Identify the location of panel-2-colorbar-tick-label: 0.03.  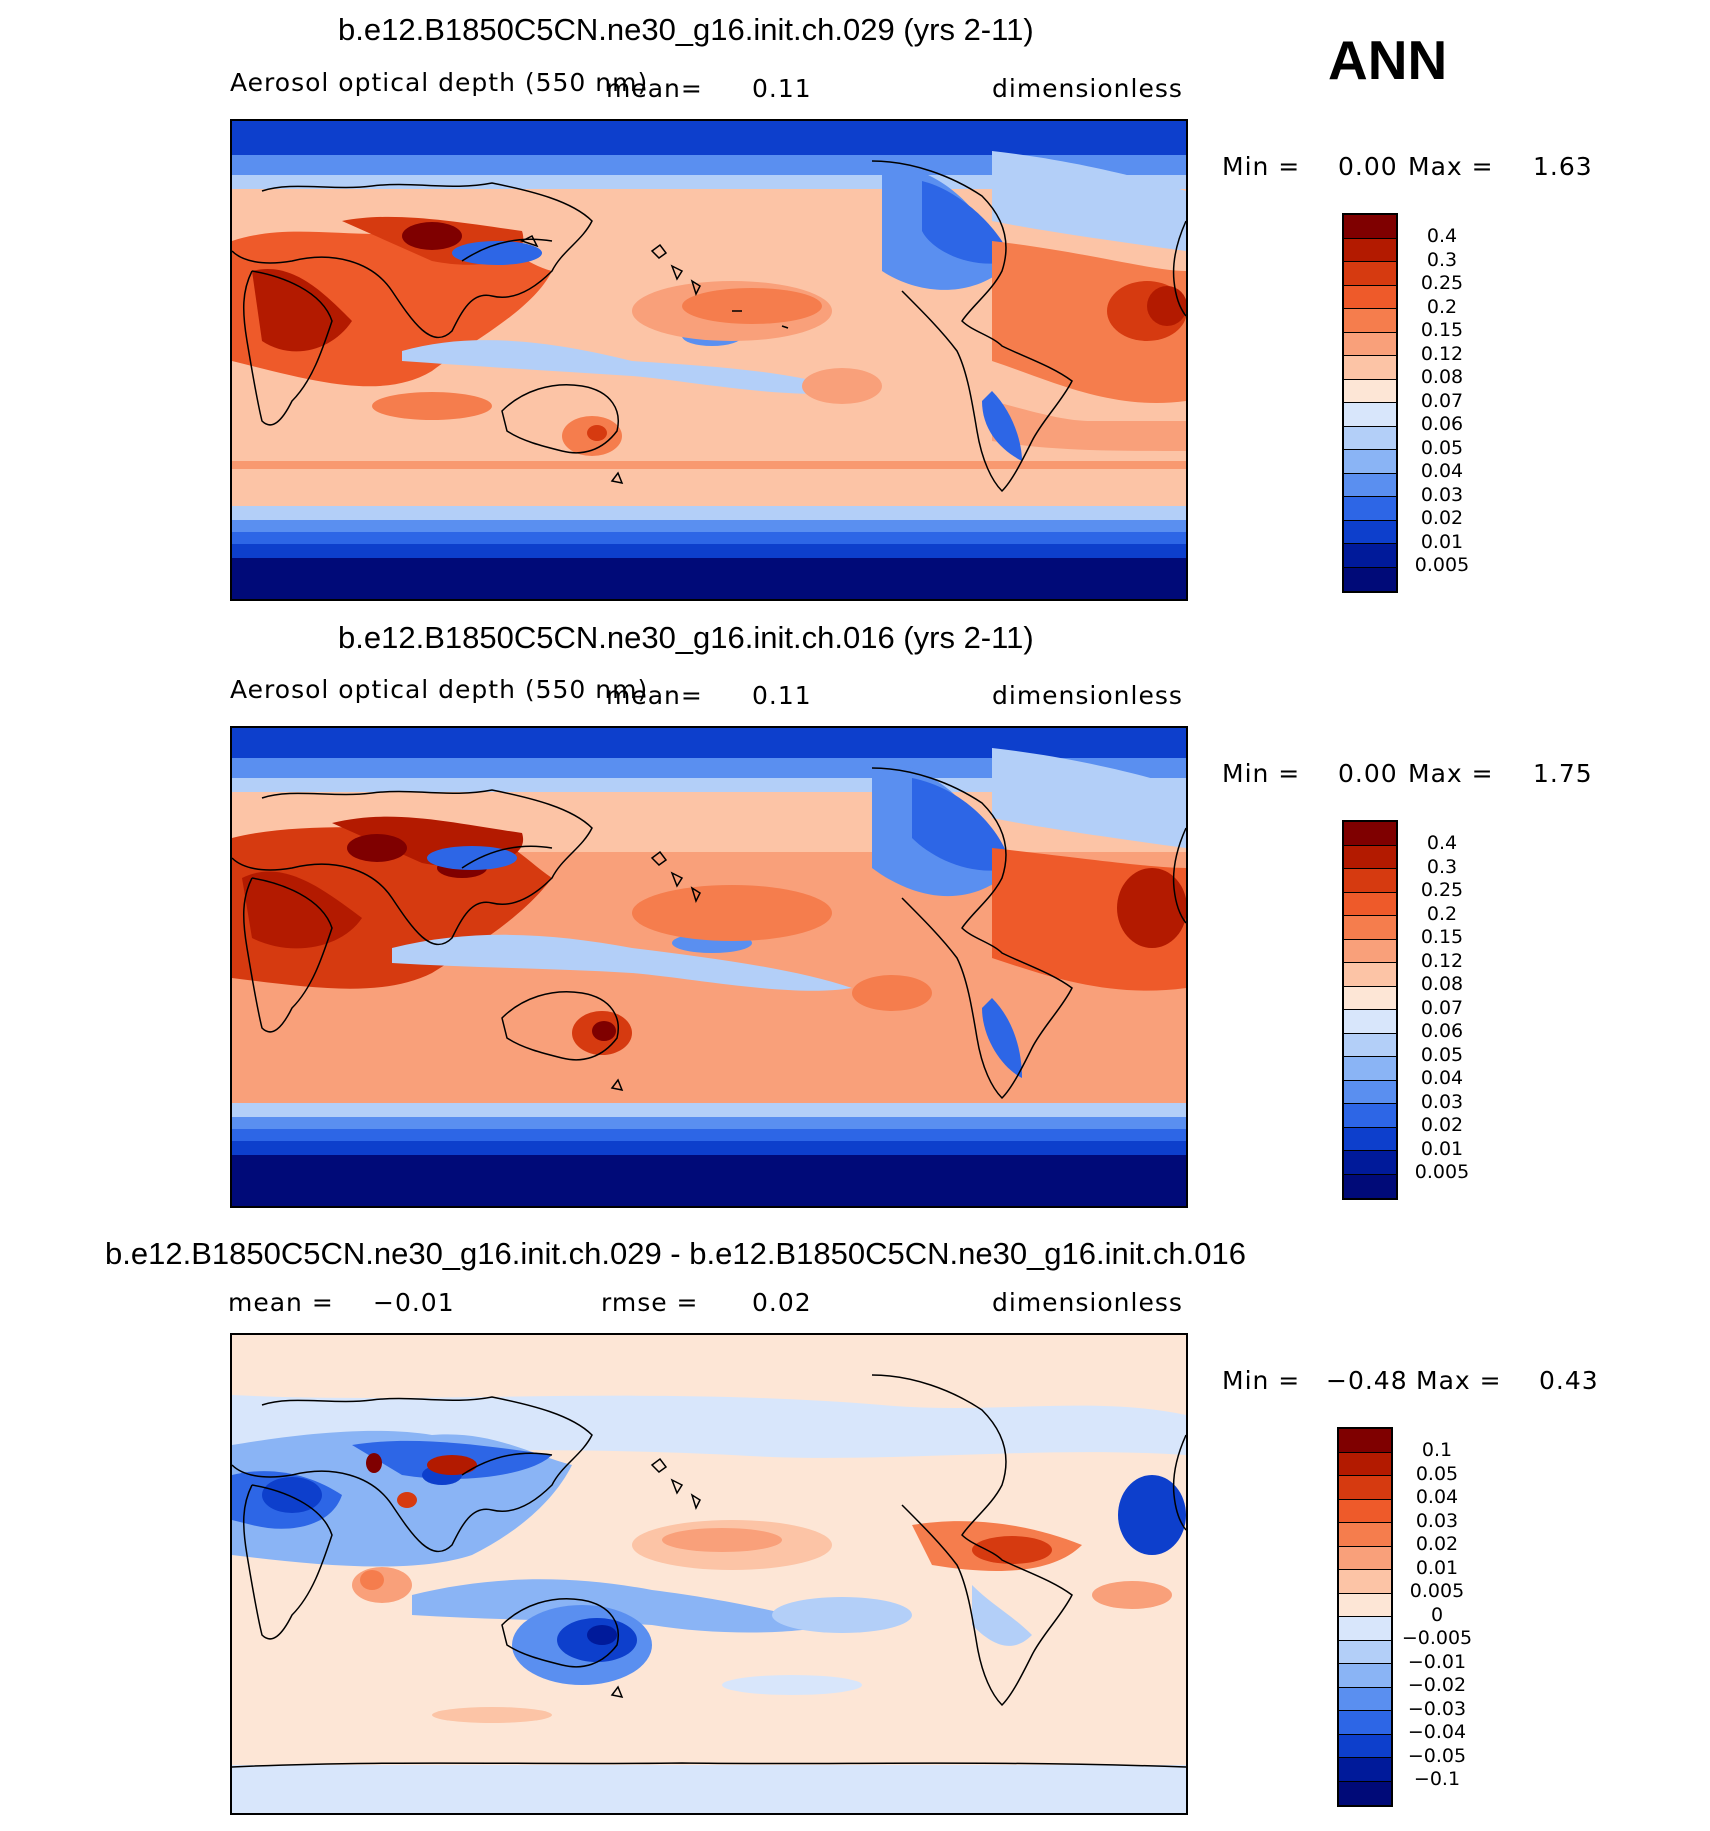
(1442, 1101).